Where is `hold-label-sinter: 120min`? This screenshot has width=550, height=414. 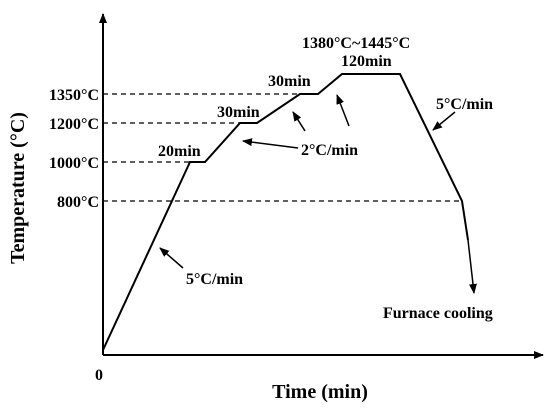
hold-label-sinter: 120min is located at coordinates (366, 61).